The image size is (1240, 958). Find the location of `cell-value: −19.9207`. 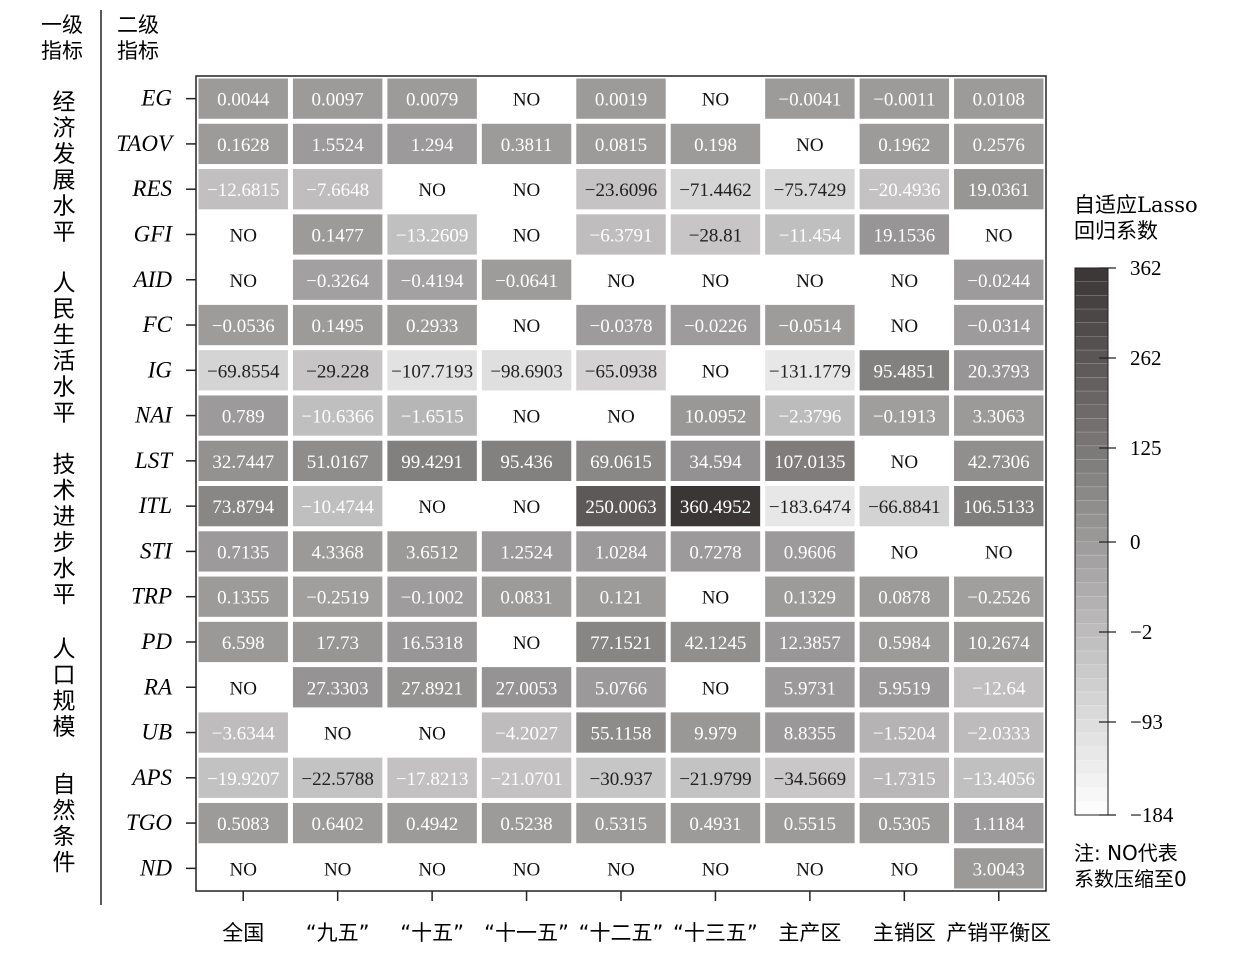

cell-value: −19.9207 is located at coordinates (243, 779).